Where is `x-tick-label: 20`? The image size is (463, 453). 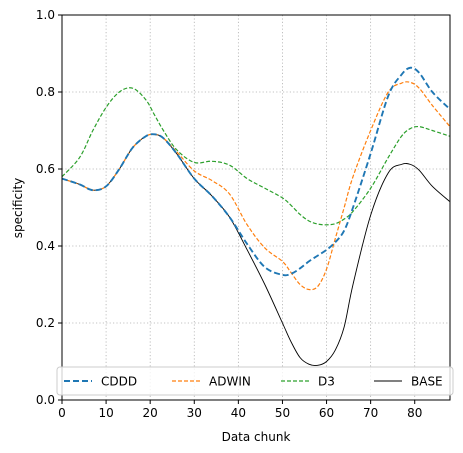 x-tick-label: 20 is located at coordinates (150, 413).